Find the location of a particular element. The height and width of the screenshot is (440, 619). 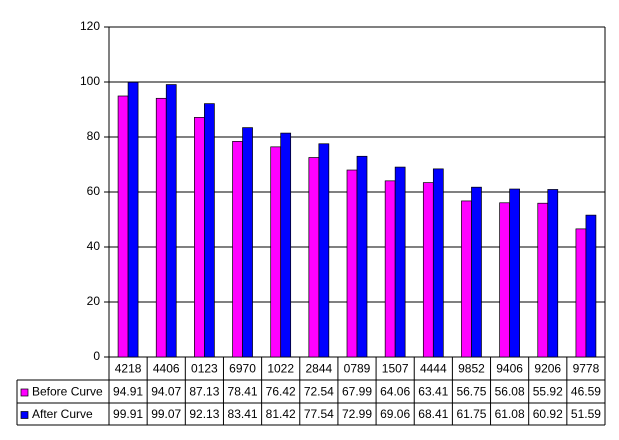

table-value: 99.91 is located at coordinates (128, 414).